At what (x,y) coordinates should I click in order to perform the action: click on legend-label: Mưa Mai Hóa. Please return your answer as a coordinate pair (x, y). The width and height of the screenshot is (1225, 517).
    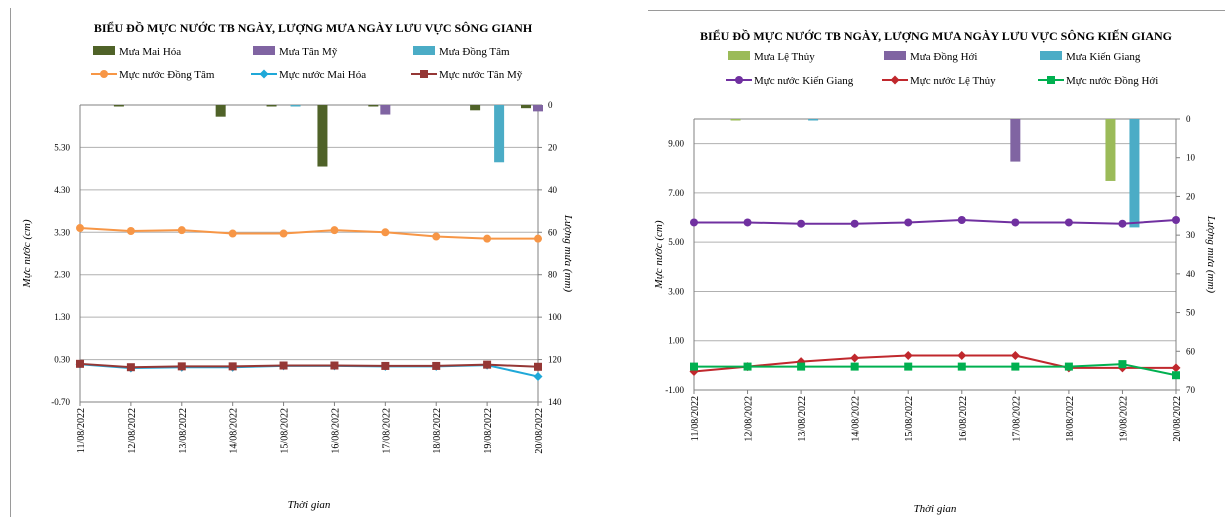
    Looking at the image, I should click on (150, 52).